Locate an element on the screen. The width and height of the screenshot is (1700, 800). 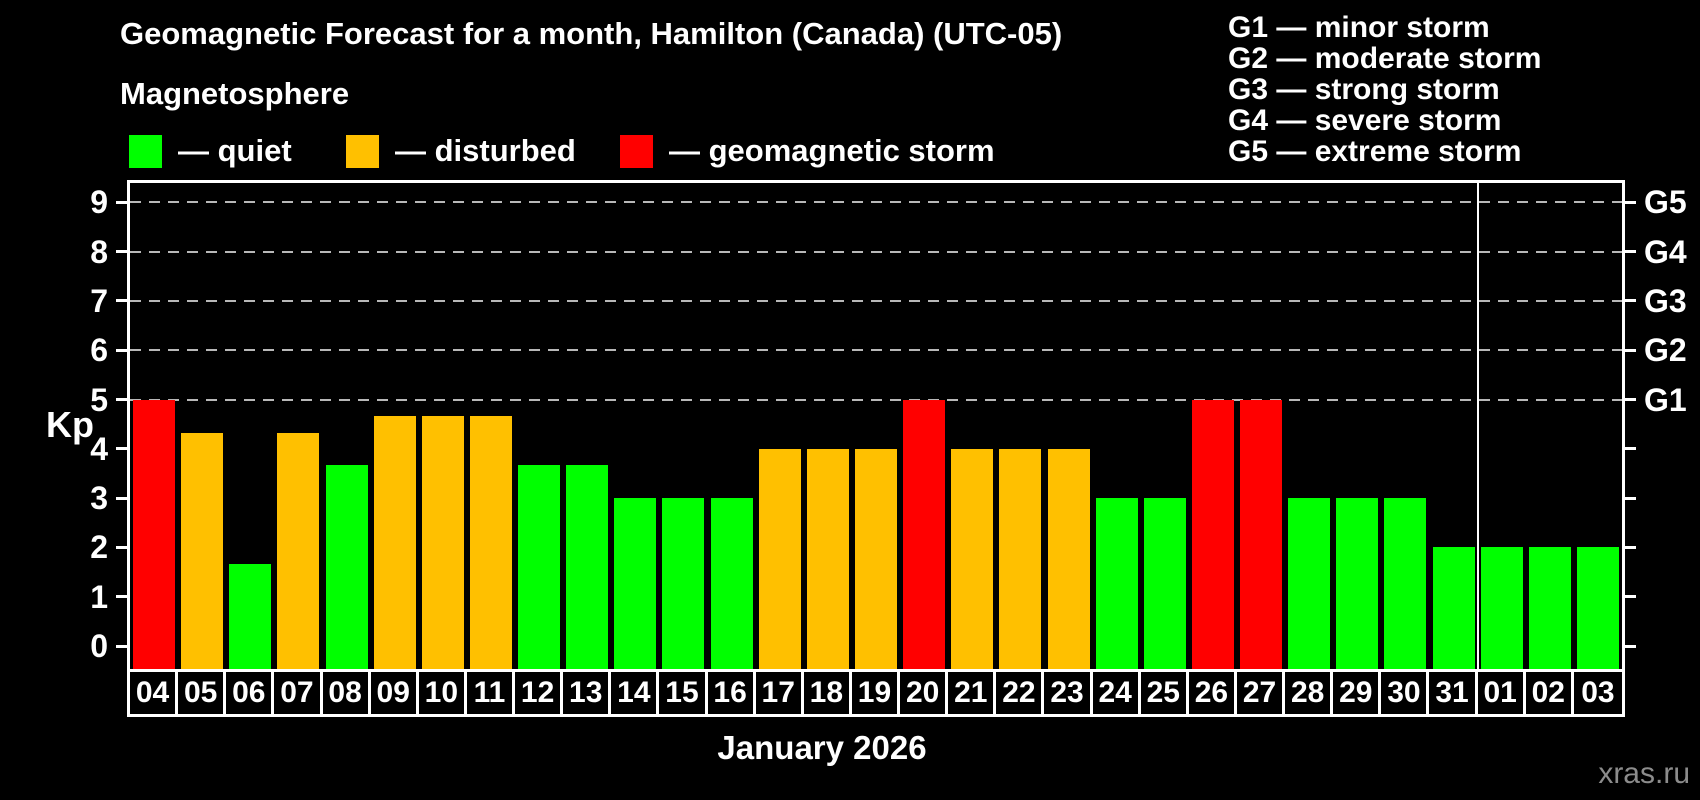
day-cell-09: 09 is located at coordinates (395, 693).